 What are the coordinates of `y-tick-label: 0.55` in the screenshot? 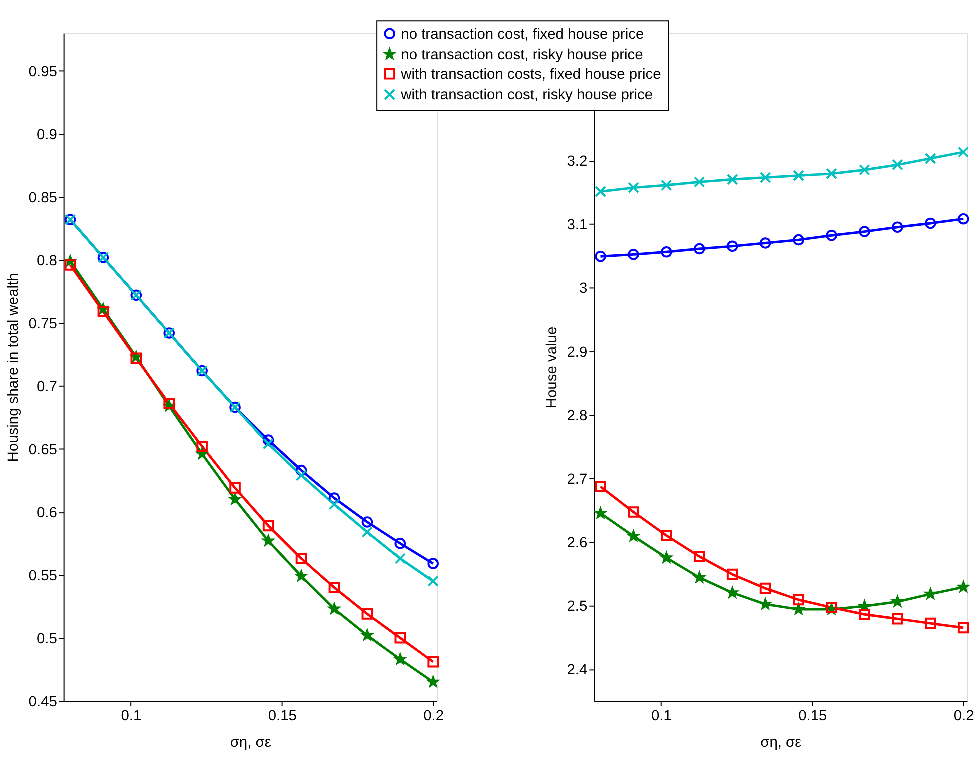 It's located at (43, 576).